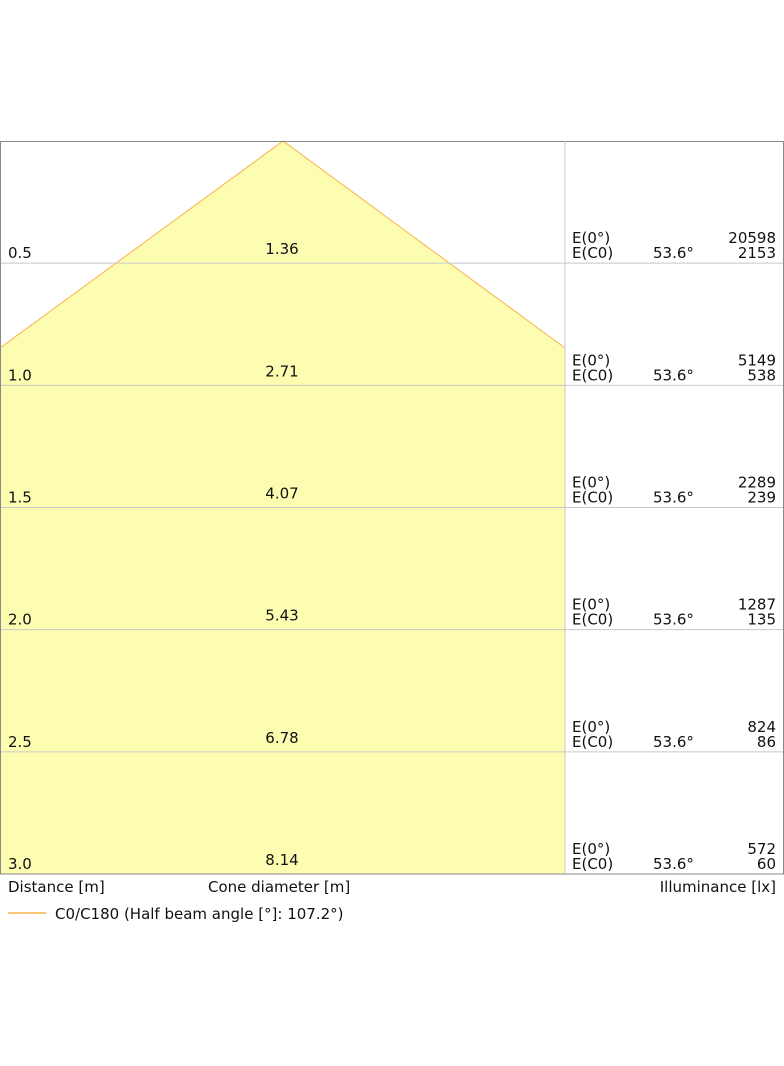 This screenshot has width=784, height=1066. Describe the element at coordinates (761, 375) in the screenshot. I see `ec0-value: 538` at that location.